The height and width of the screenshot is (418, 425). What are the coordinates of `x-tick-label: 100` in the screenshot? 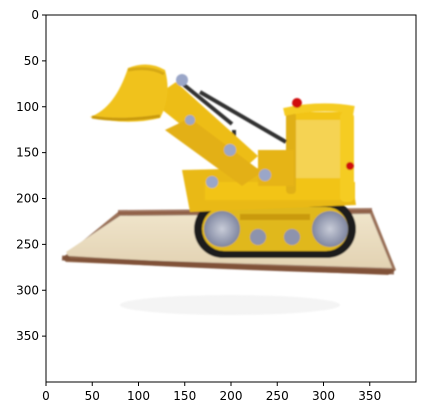 It's located at (138, 396).